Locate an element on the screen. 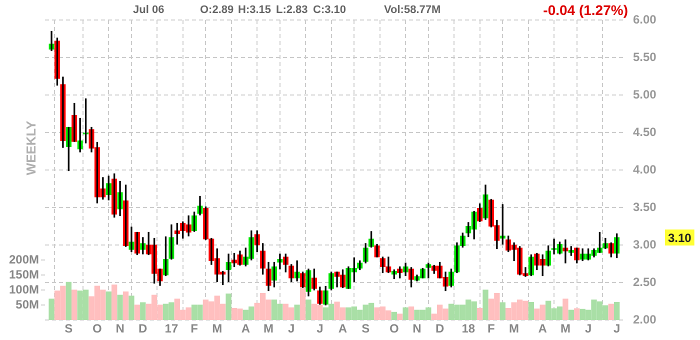 The image size is (700, 340). y2-tick-label: 200M is located at coordinates (23, 259).